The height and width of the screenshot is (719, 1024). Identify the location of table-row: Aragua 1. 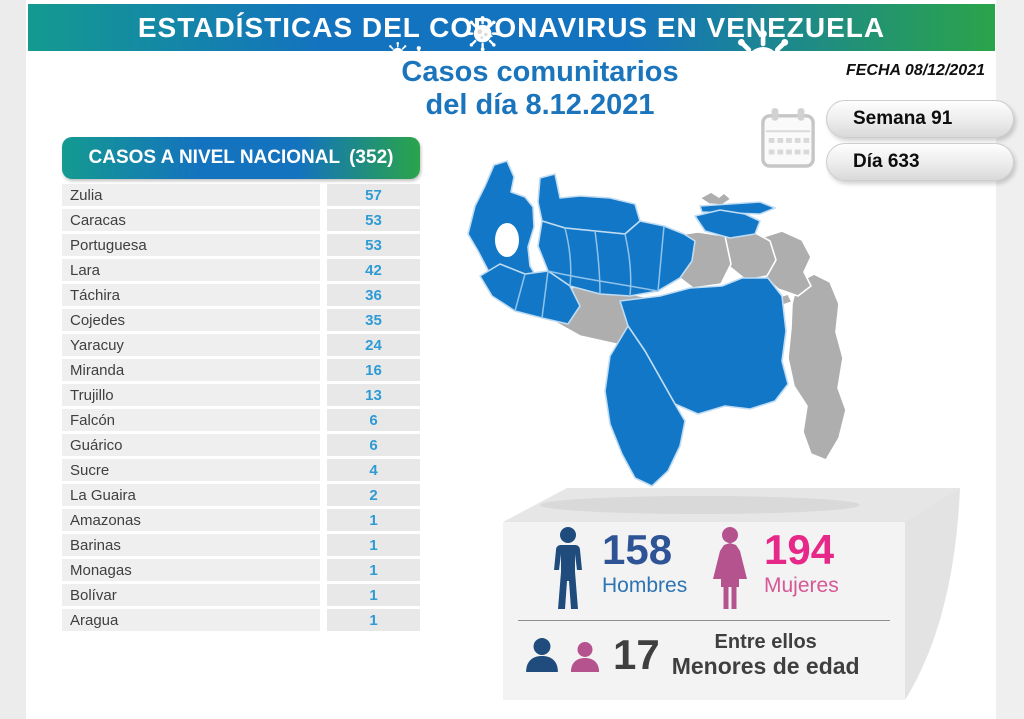
(241, 620).